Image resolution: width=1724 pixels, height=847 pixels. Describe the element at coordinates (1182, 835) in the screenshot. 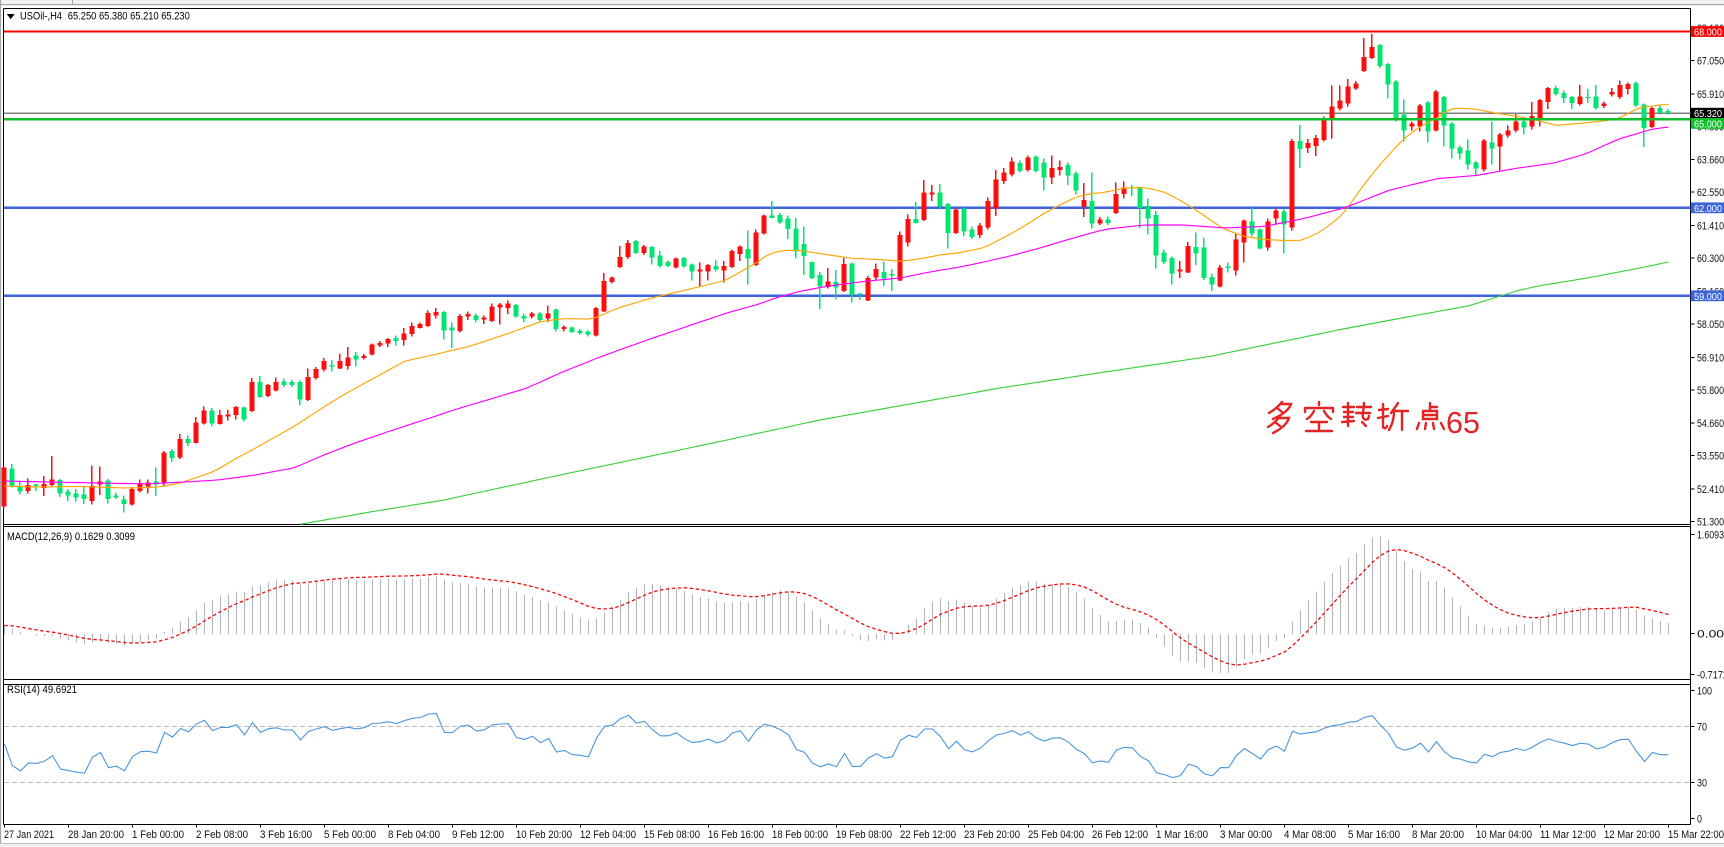

I see `svg-text: 1 Mar 16:00` at that location.